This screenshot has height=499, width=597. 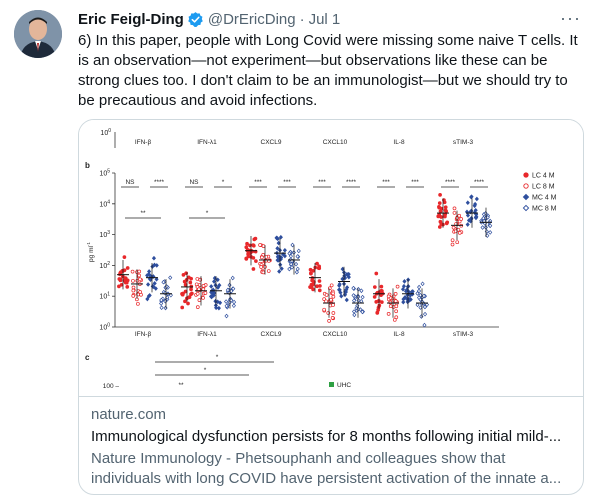 I want to click on significance-mark: NS, so click(x=194, y=182).